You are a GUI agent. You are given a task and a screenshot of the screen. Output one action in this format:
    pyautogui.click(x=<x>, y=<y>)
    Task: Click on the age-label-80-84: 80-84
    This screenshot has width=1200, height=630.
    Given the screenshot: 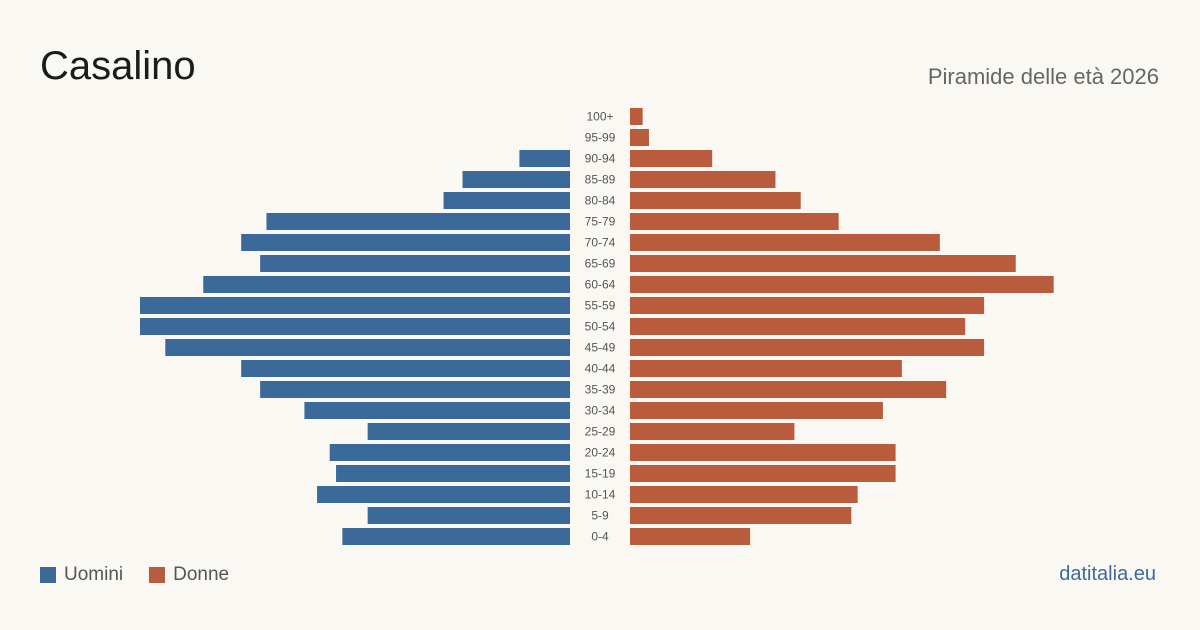 What is the action you would take?
    pyautogui.click(x=600, y=201)
    